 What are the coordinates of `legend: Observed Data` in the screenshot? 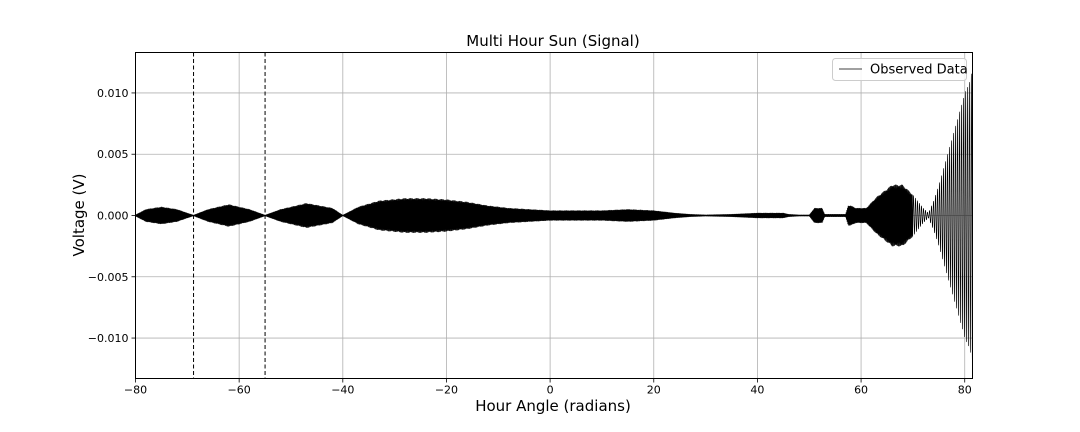 It's located at (900, 69).